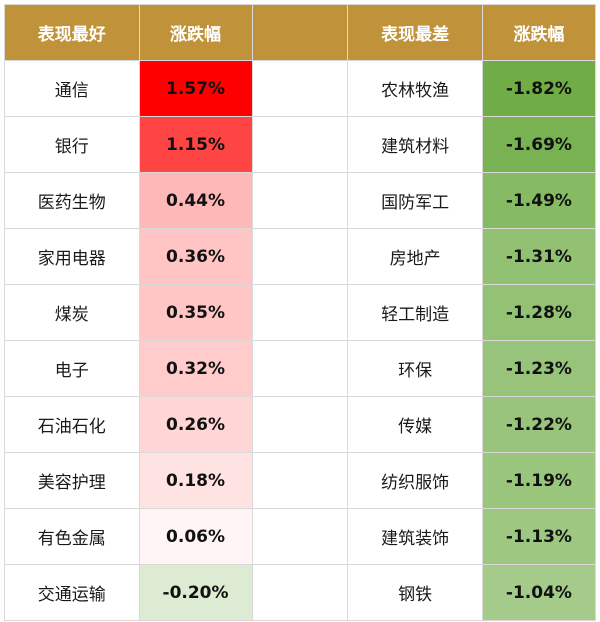  Describe the element at coordinates (195, 32) in the screenshot. I see `header-best-change: 涨跌幅` at that location.